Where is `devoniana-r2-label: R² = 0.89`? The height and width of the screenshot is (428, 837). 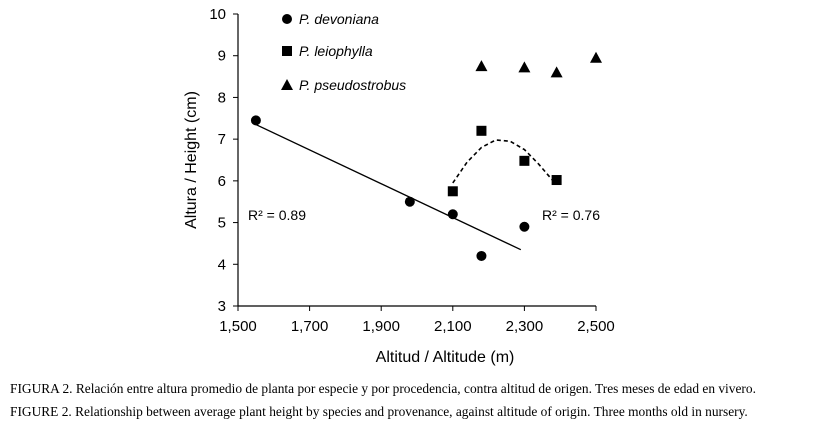
devoniana-r2-label: R² = 0.89 is located at coordinates (277, 215).